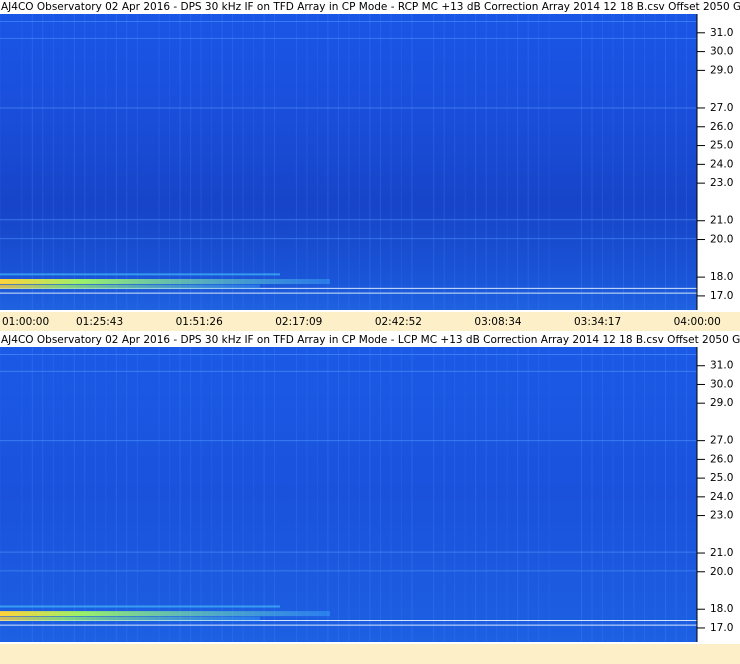 This screenshot has width=740, height=664. I want to click on x-tick-label: 02:42:52, so click(398, 322).